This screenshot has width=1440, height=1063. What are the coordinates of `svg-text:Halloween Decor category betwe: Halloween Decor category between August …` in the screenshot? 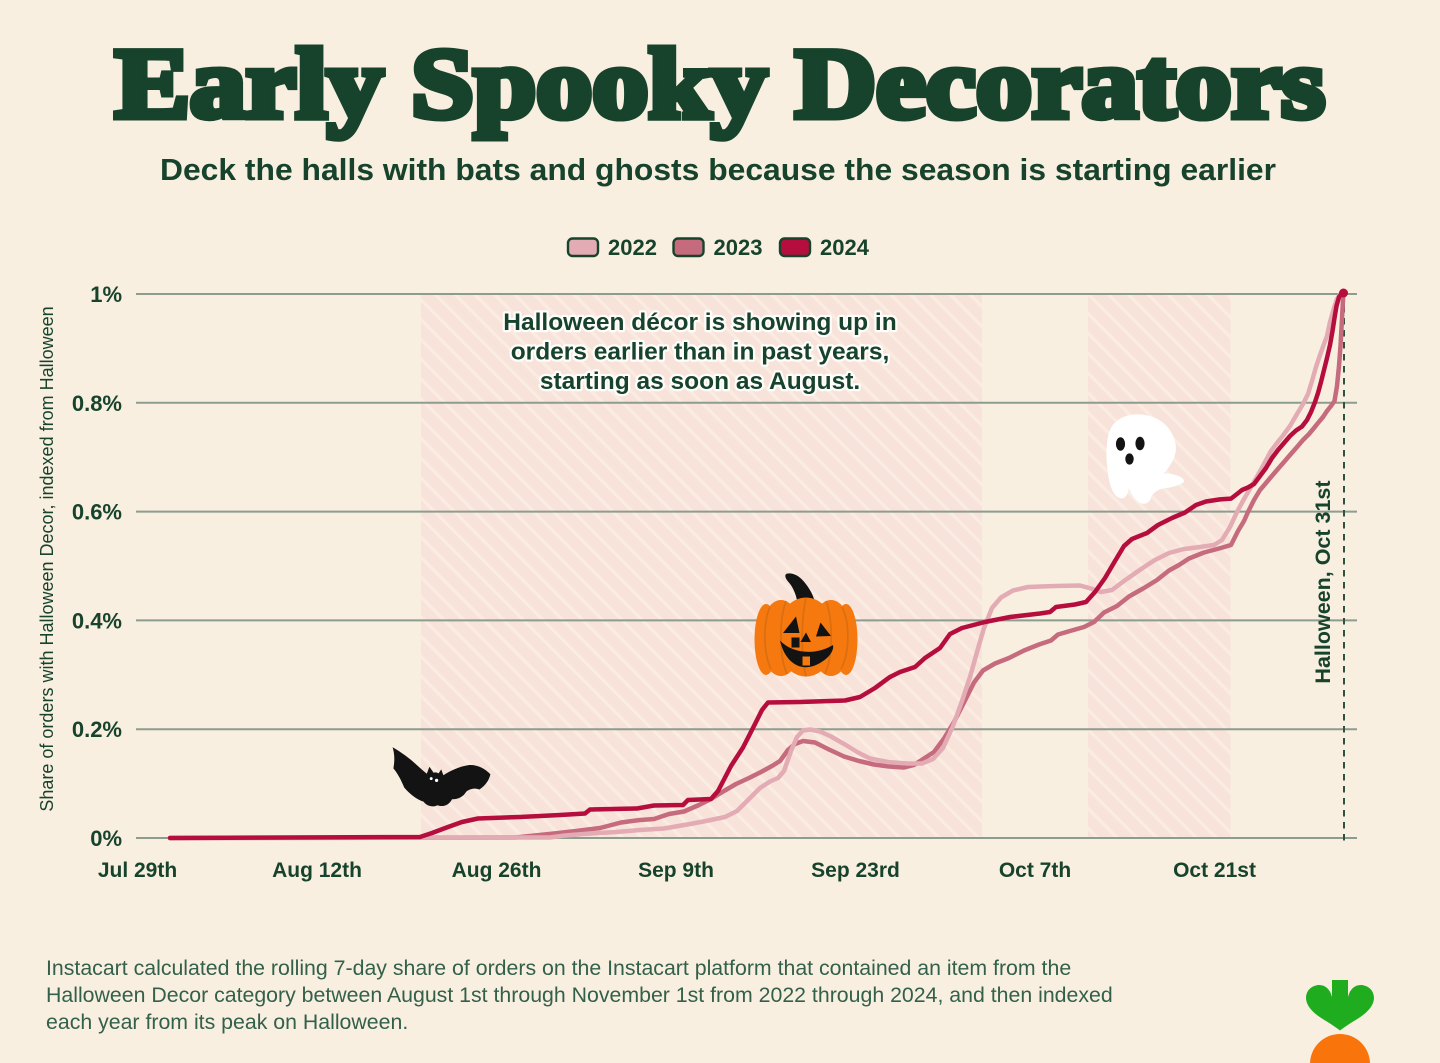 It's located at (579, 995).